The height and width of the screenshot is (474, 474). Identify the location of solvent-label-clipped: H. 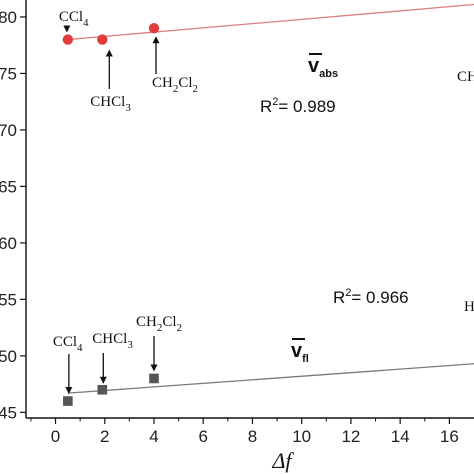
(469, 307).